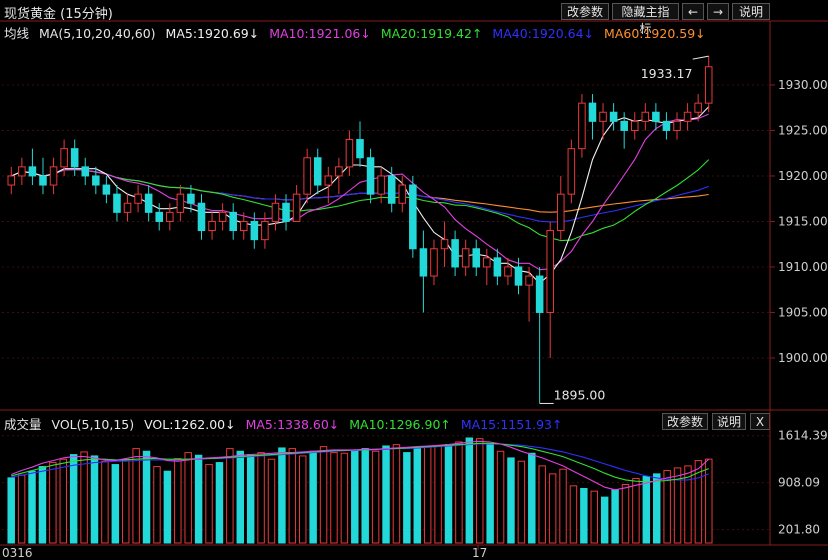  Describe the element at coordinates (693, 11) in the screenshot. I see `arrow-left-icon: ←` at that location.